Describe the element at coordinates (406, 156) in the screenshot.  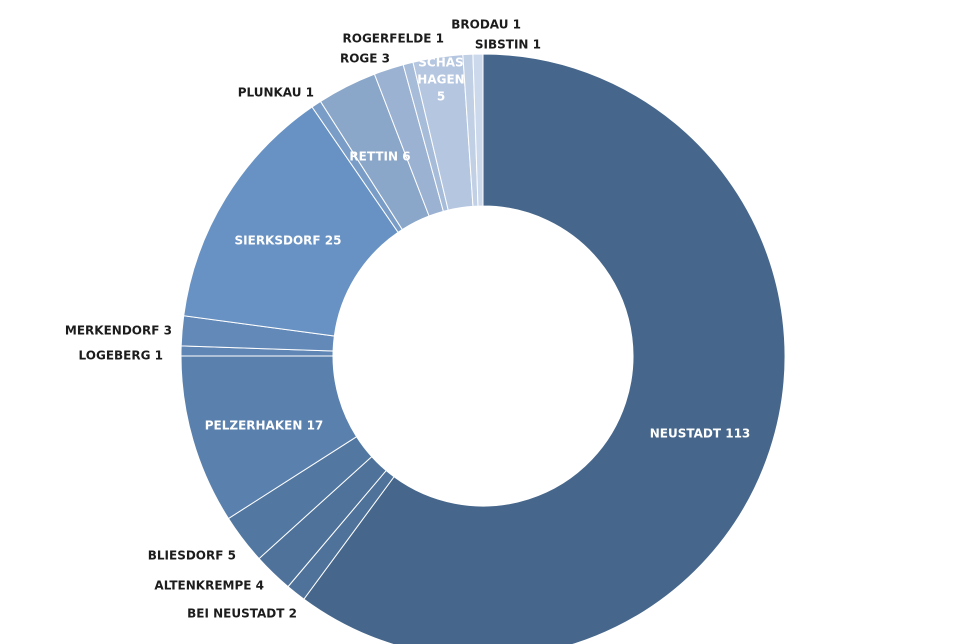
I see `slice-value: 6` at that location.